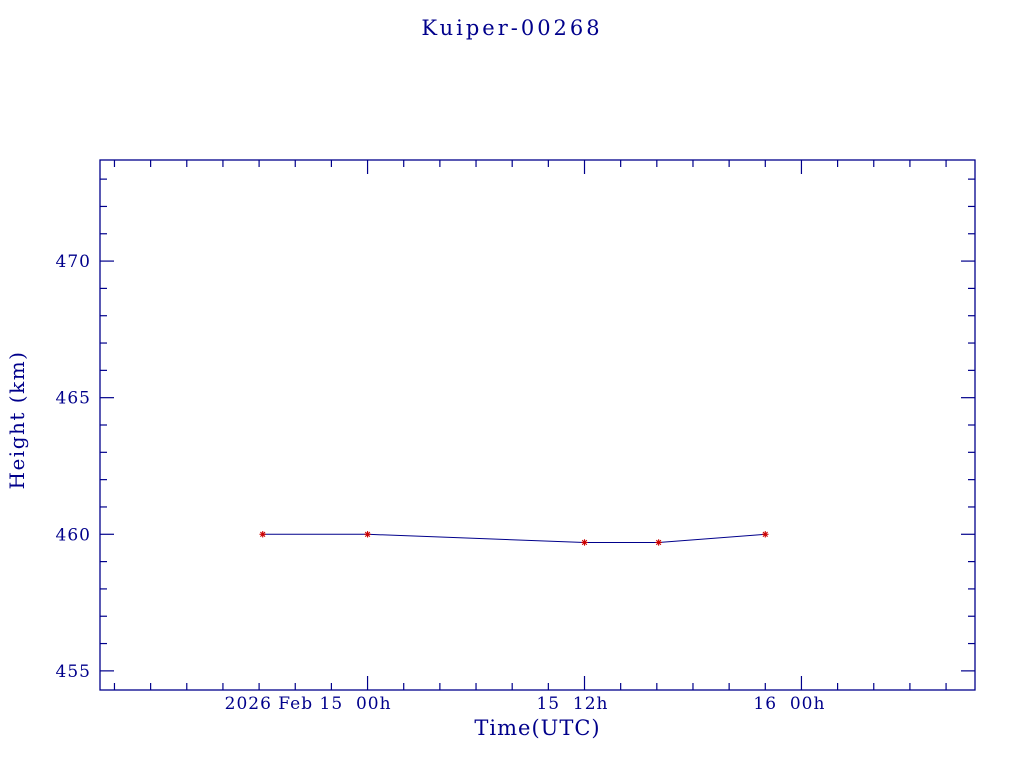 The width and height of the screenshot is (1024, 768). What do you see at coordinates (73, 399) in the screenshot?
I see `svg-text: 465` at bounding box center [73, 399].